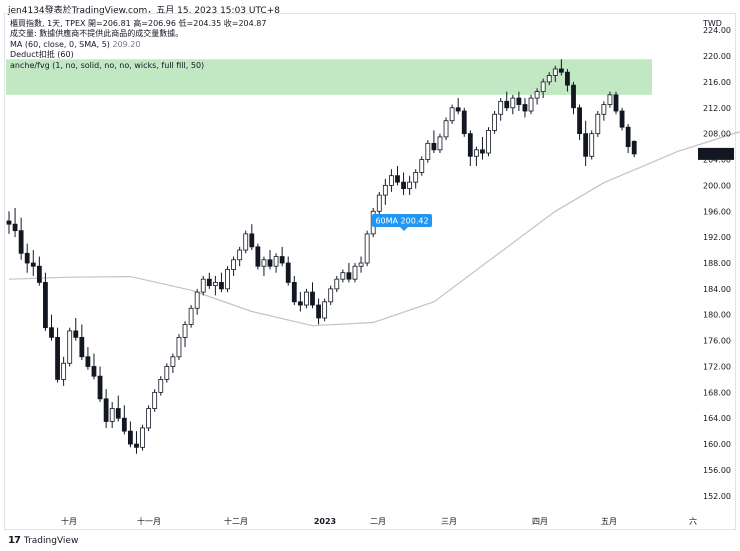 This screenshot has width=740, height=551. Describe the element at coordinates (717, 341) in the screenshot. I see `price-tick-label: 176.00` at that location.